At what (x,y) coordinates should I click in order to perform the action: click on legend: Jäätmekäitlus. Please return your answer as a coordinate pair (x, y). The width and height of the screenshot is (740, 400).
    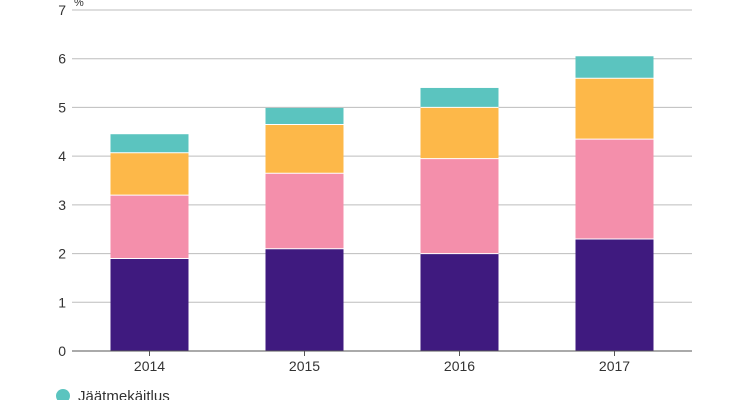
    Looking at the image, I should click on (113, 394).